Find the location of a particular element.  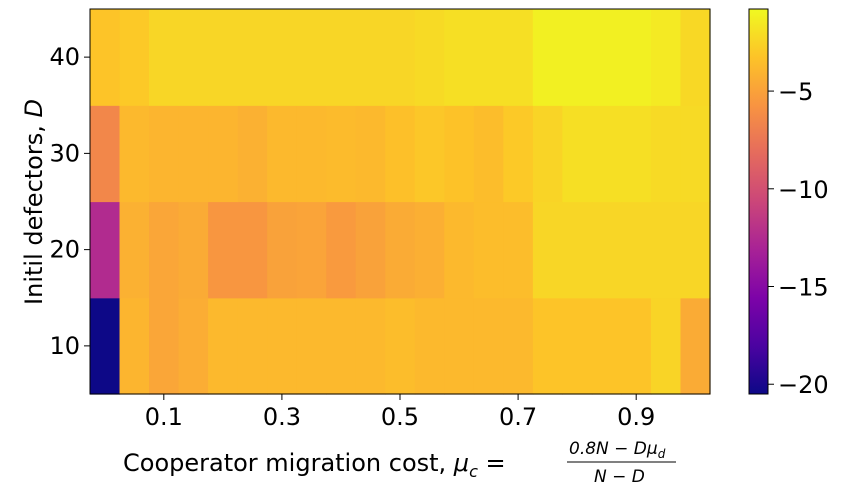

colorbar-ticks: −5 −10 −15 −20 is located at coordinates (798, 238).